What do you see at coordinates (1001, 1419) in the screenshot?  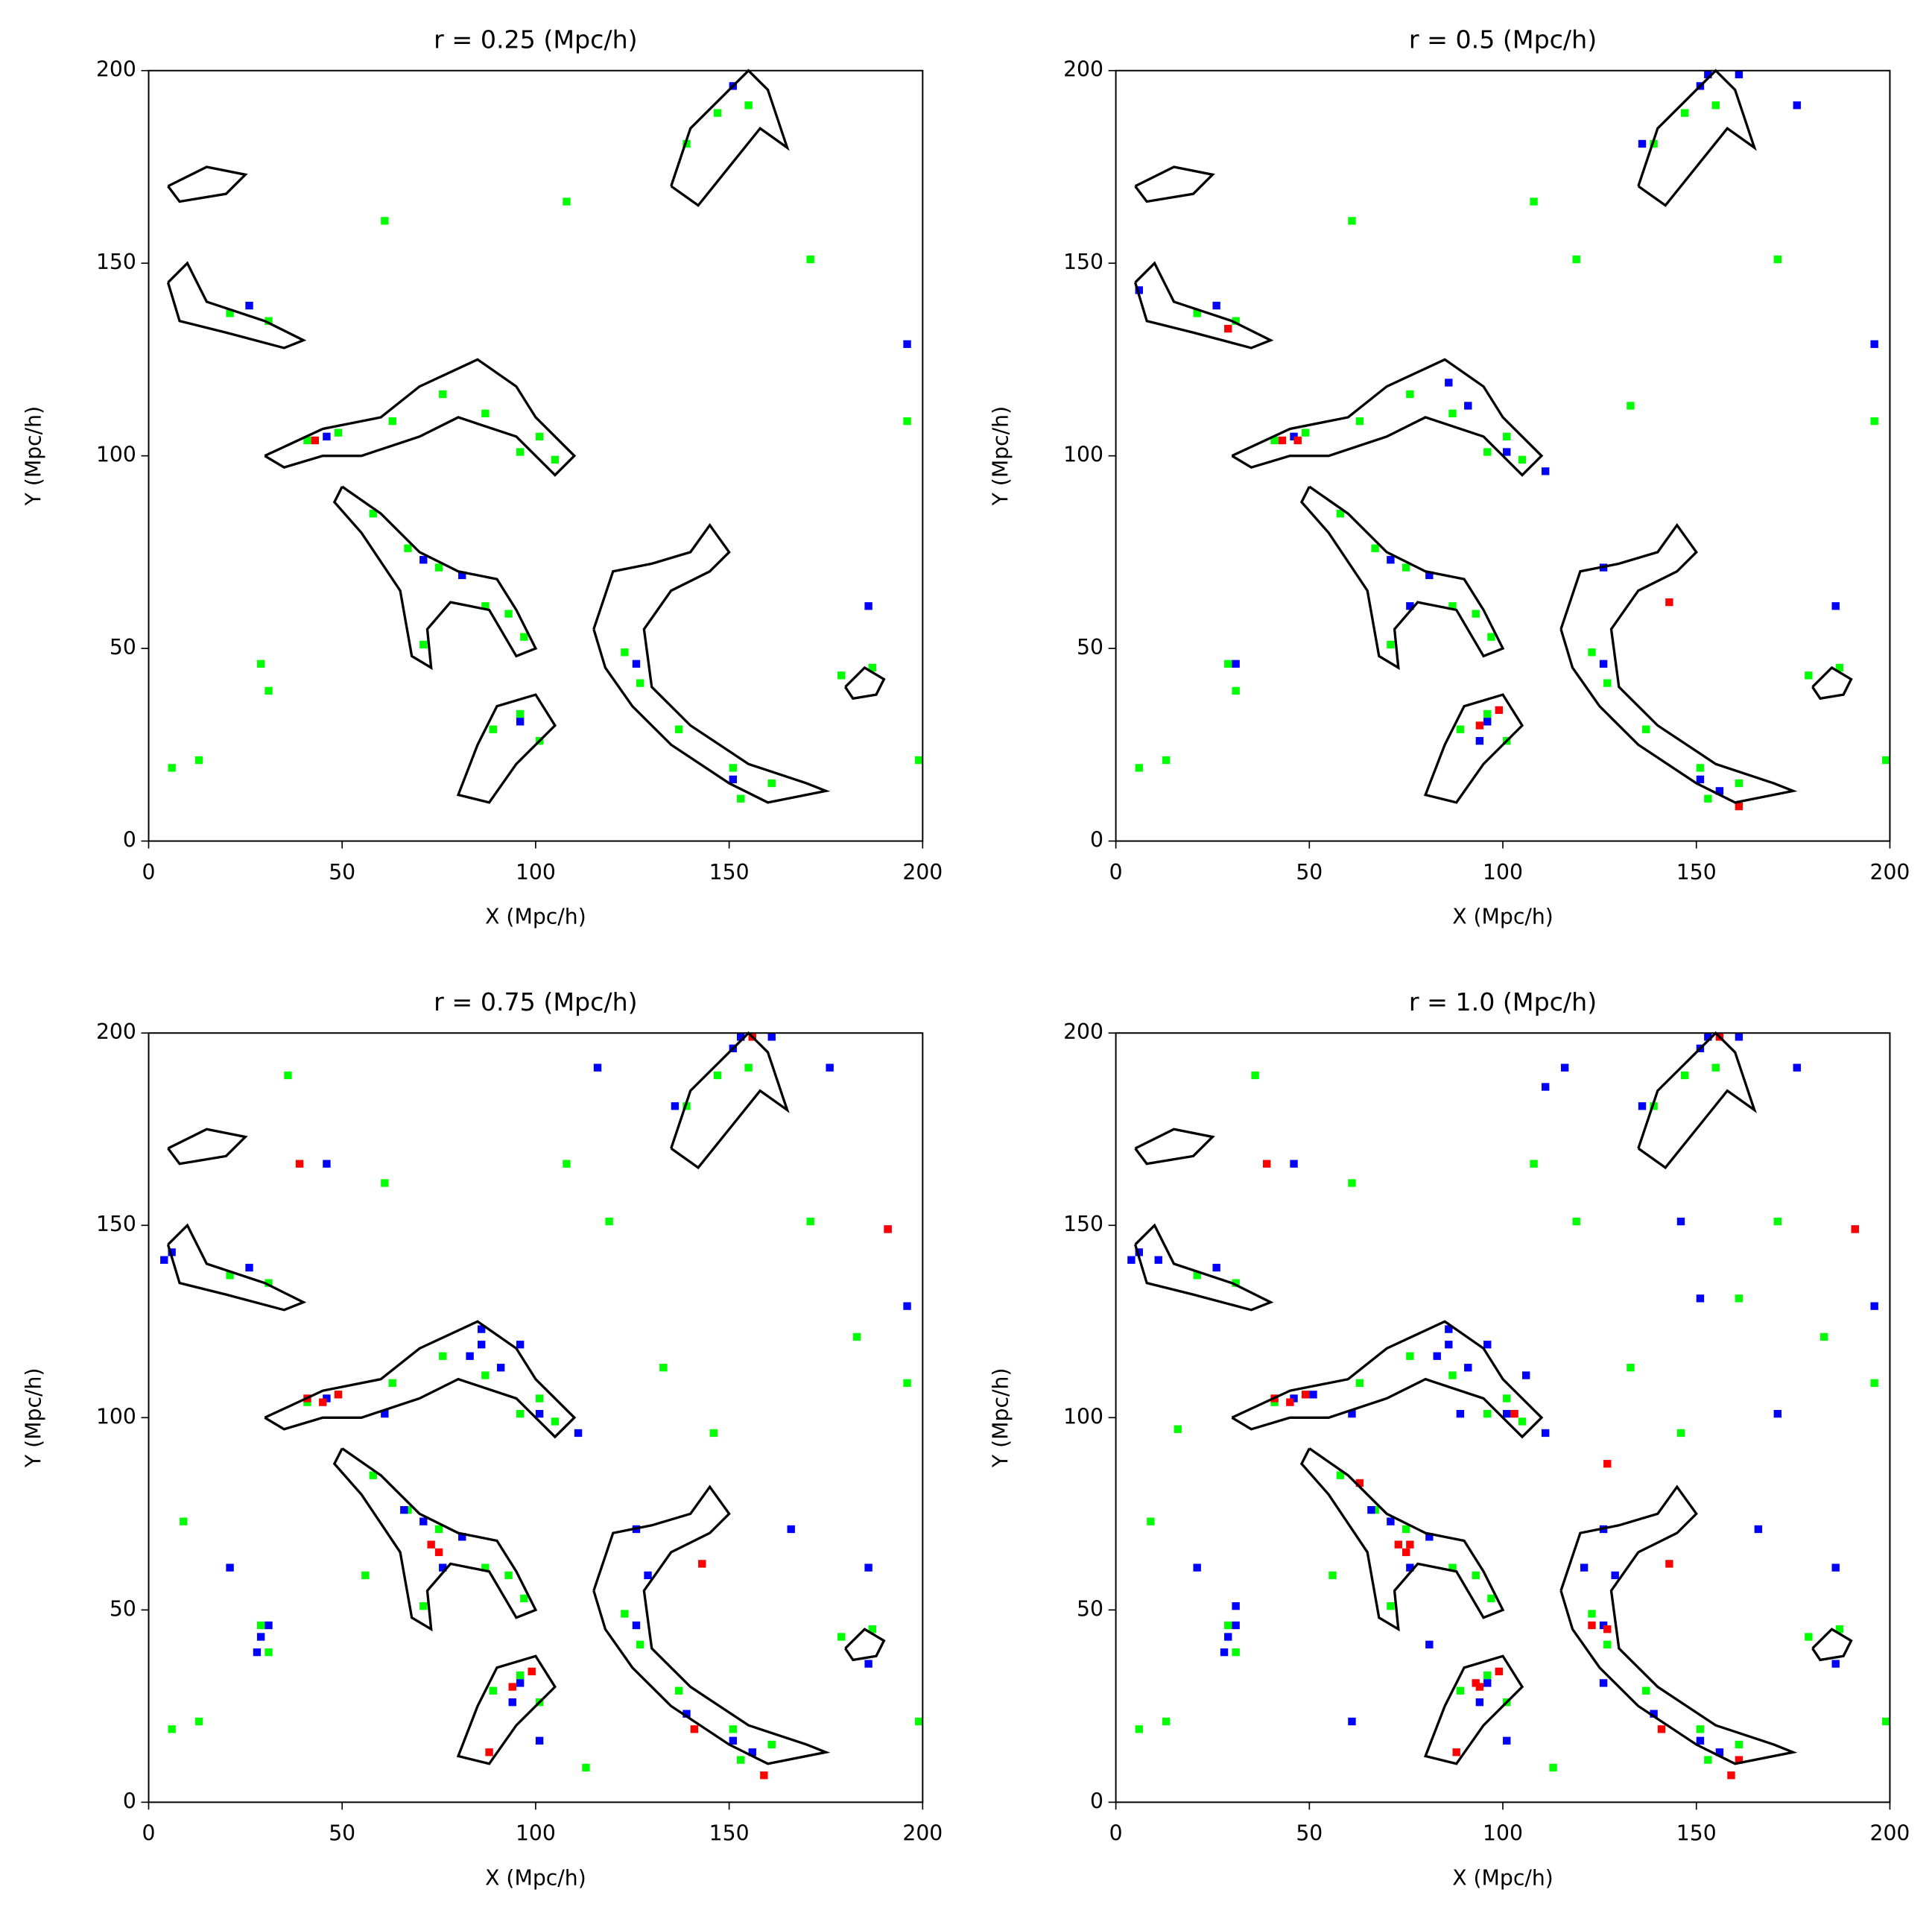 I see `y-axis-label: Y (Mpc/h)` at bounding box center [1001, 1419].